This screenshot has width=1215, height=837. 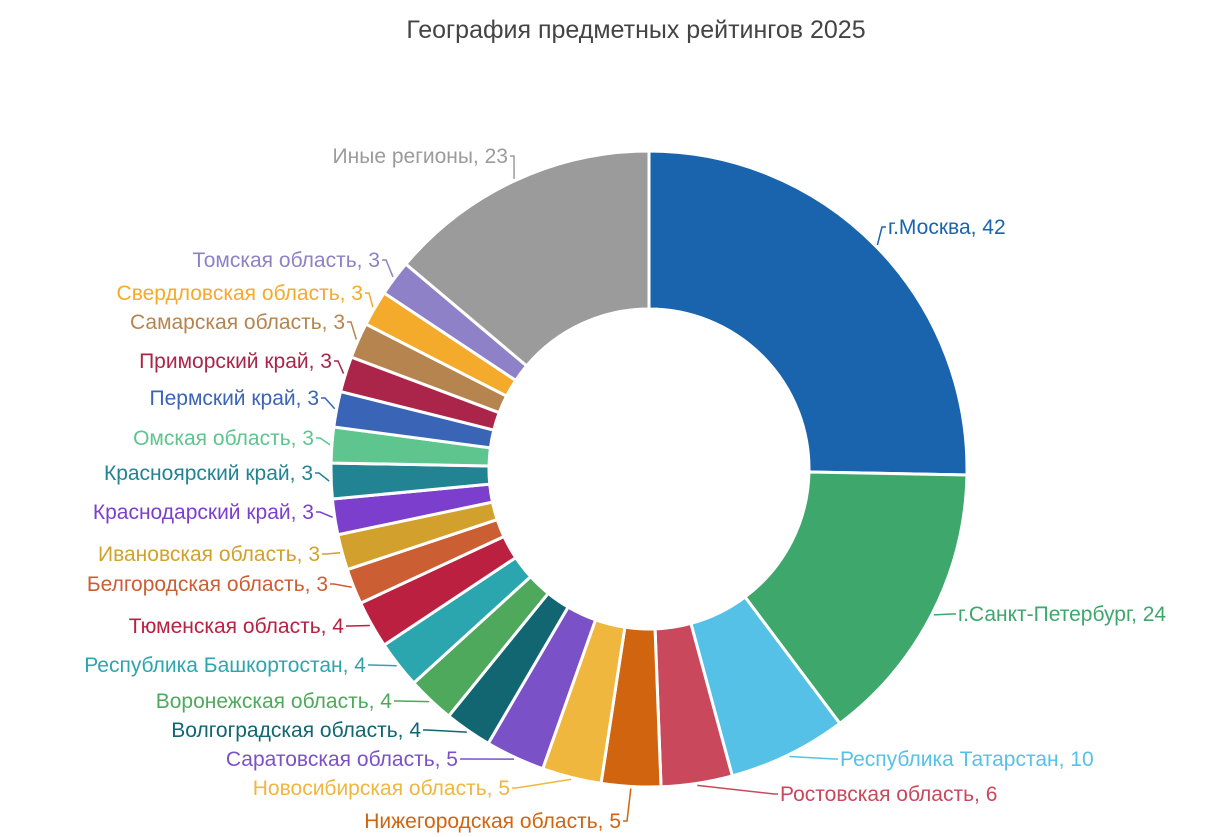 I want to click on slice-label-белгородская-область: Белгородская область, 3, so click(x=207, y=584).